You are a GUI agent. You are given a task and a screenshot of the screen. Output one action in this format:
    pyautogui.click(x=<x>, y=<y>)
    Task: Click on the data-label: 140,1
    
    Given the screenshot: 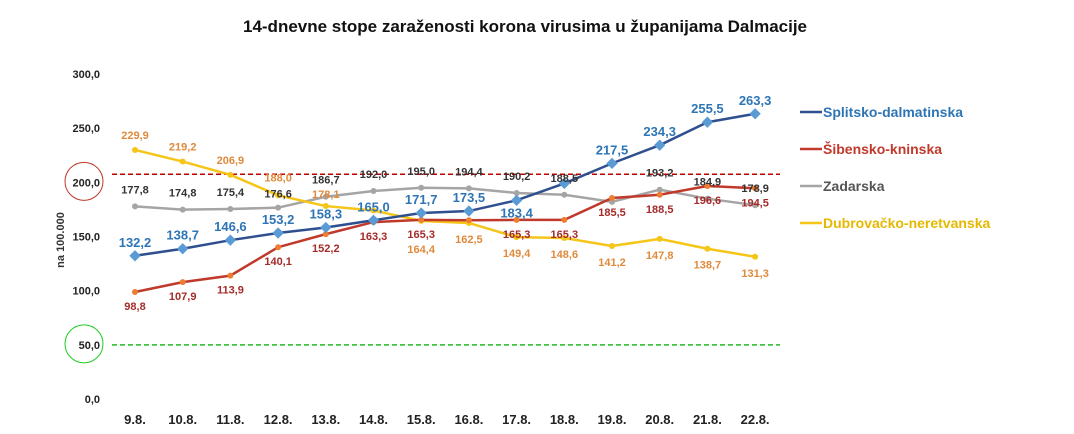 What is the action you would take?
    pyautogui.click(x=278, y=262)
    